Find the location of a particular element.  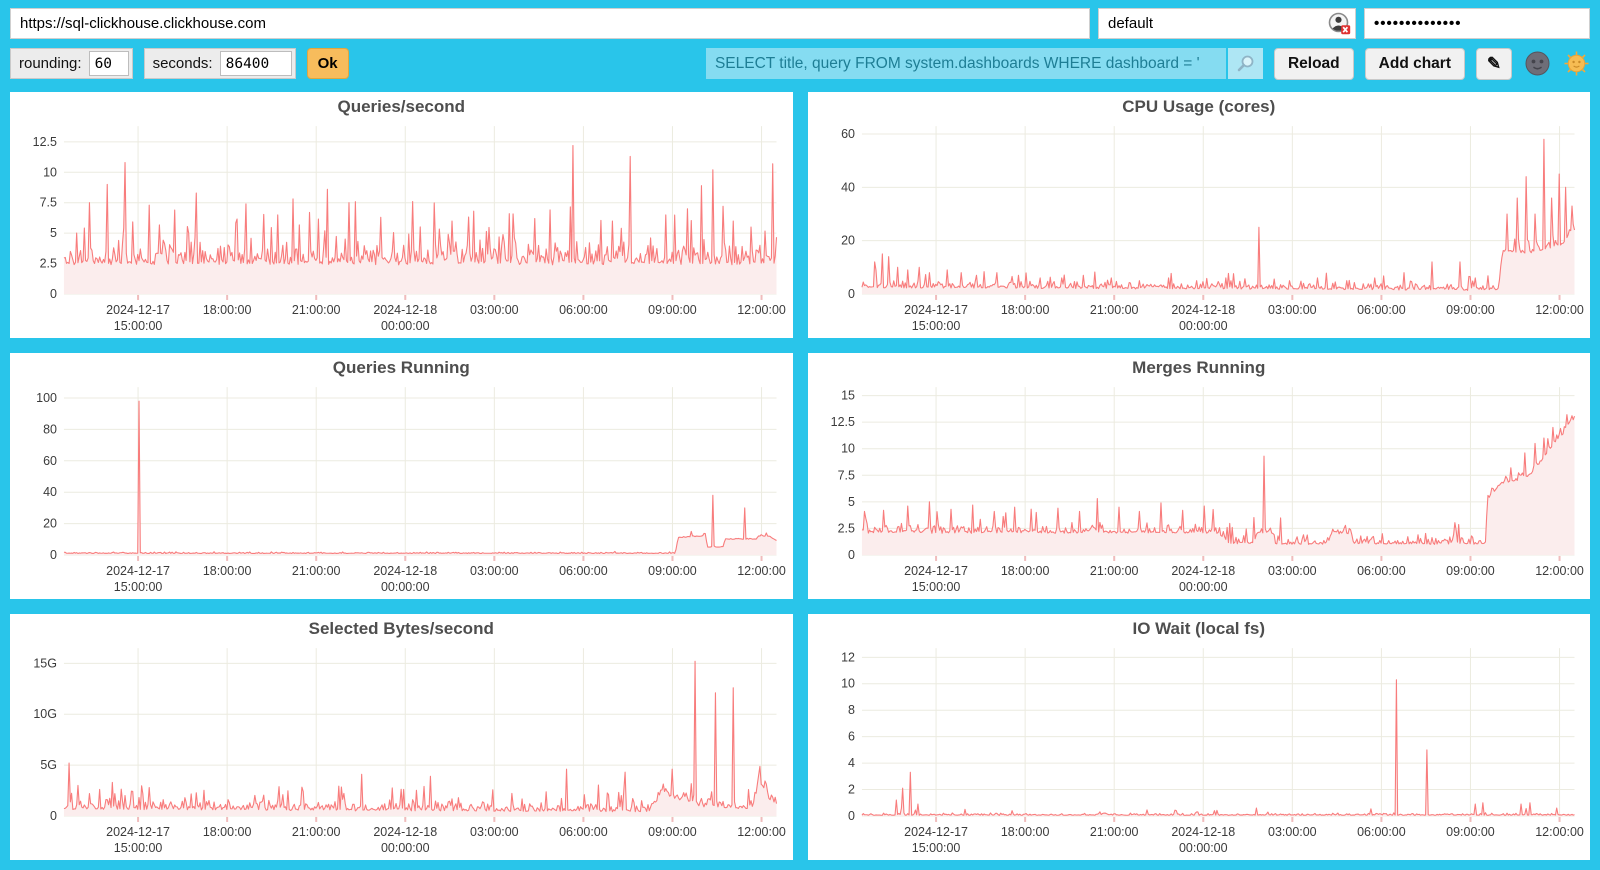

svg-text: 60 is located at coordinates (848, 134).